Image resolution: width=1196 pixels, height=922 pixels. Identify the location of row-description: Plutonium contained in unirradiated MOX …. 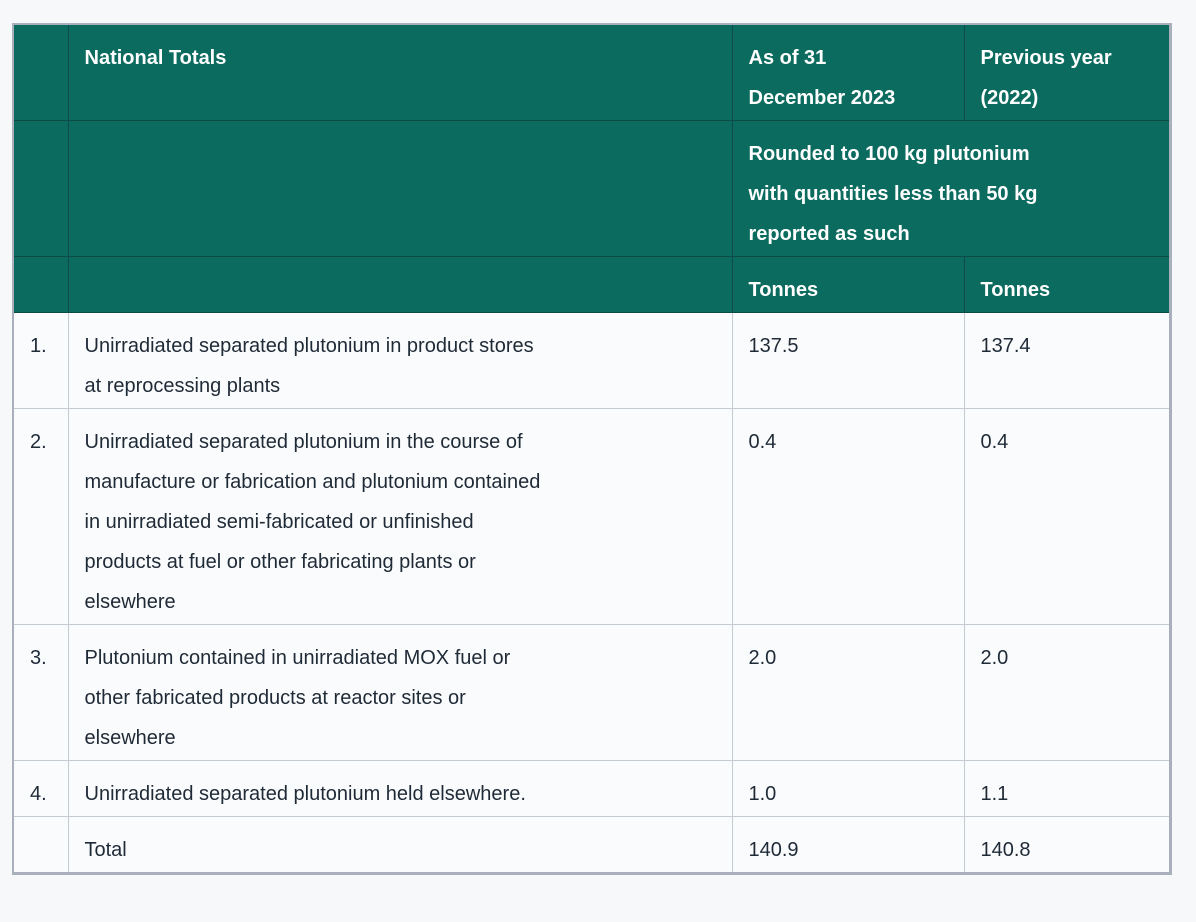
(400, 692).